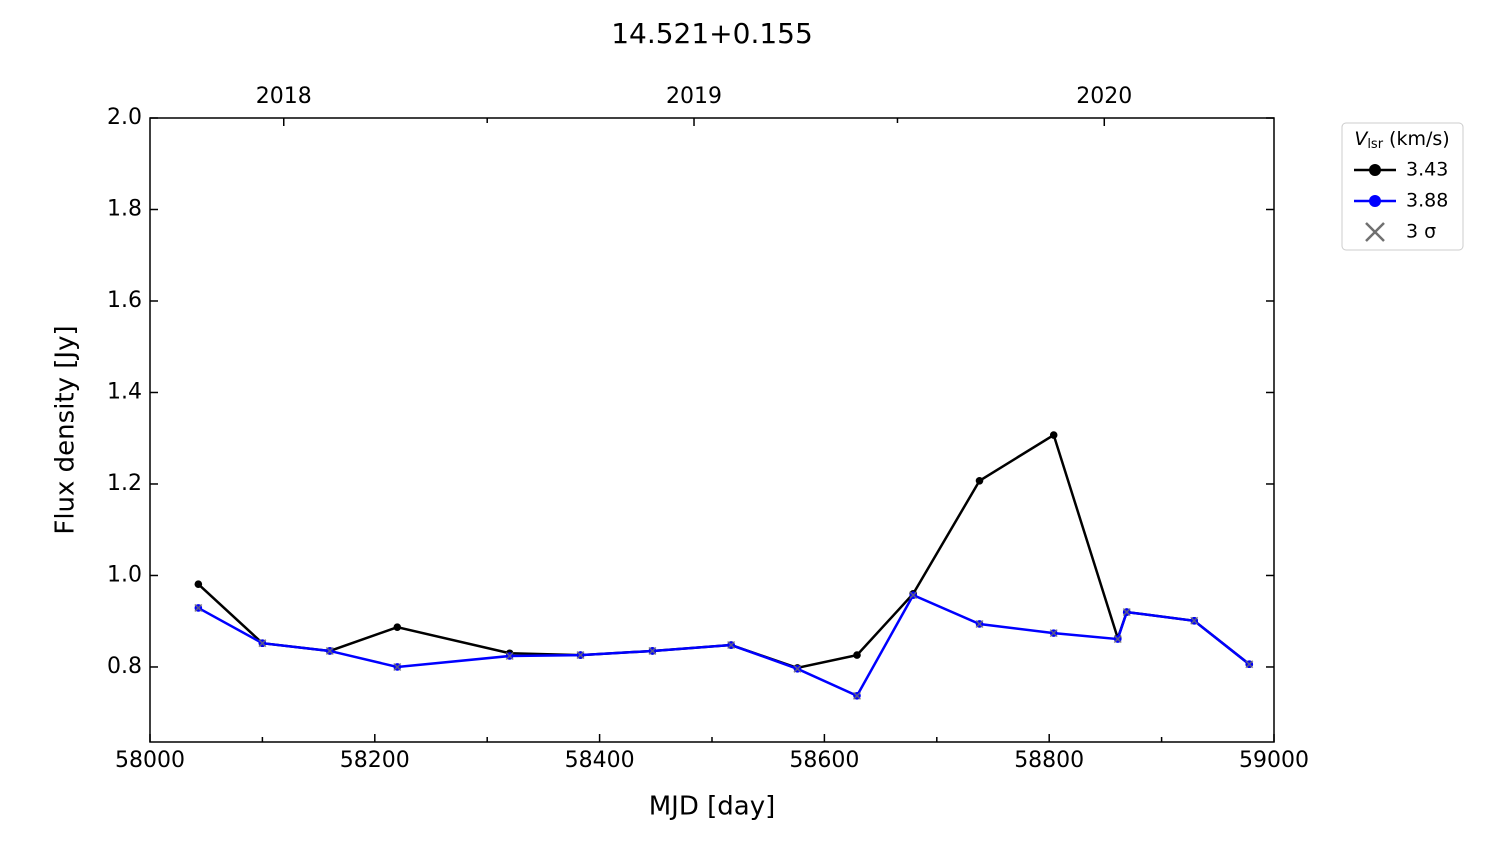  Describe the element at coordinates (124, 300) in the screenshot. I see `y-tick-label: 1.6` at that location.